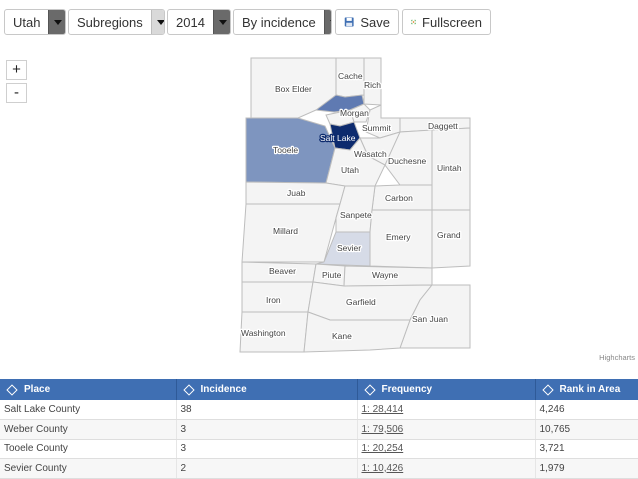 This screenshot has width=638, height=479. What do you see at coordinates (446, 389) in the screenshot?
I see `column-header-frequency: Frequency` at bounding box center [446, 389].